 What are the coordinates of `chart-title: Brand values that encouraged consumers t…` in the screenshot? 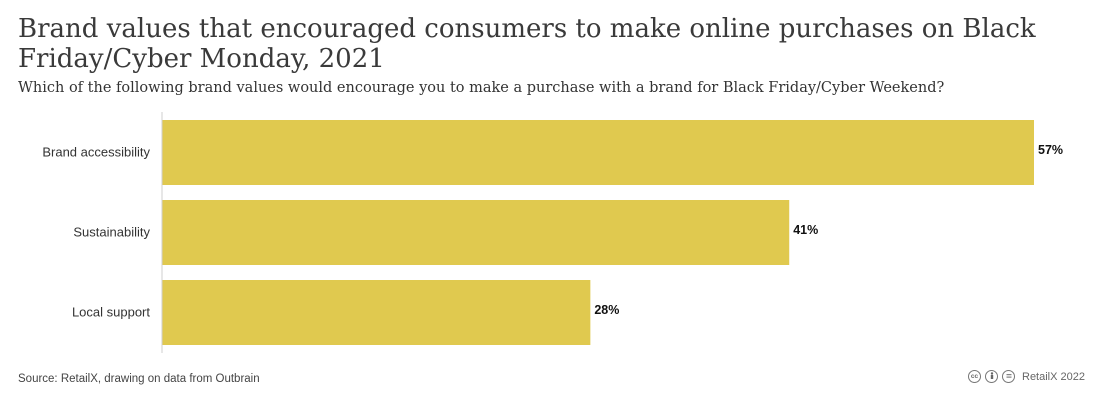 It's located at (527, 44).